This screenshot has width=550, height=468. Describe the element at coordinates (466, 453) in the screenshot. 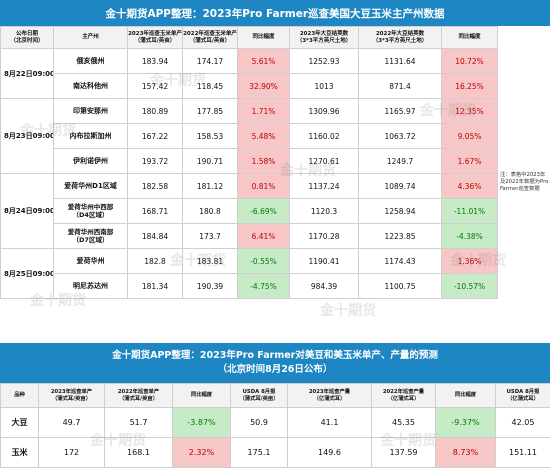

I see `prod-yoy-cell: 8.73%` at that location.